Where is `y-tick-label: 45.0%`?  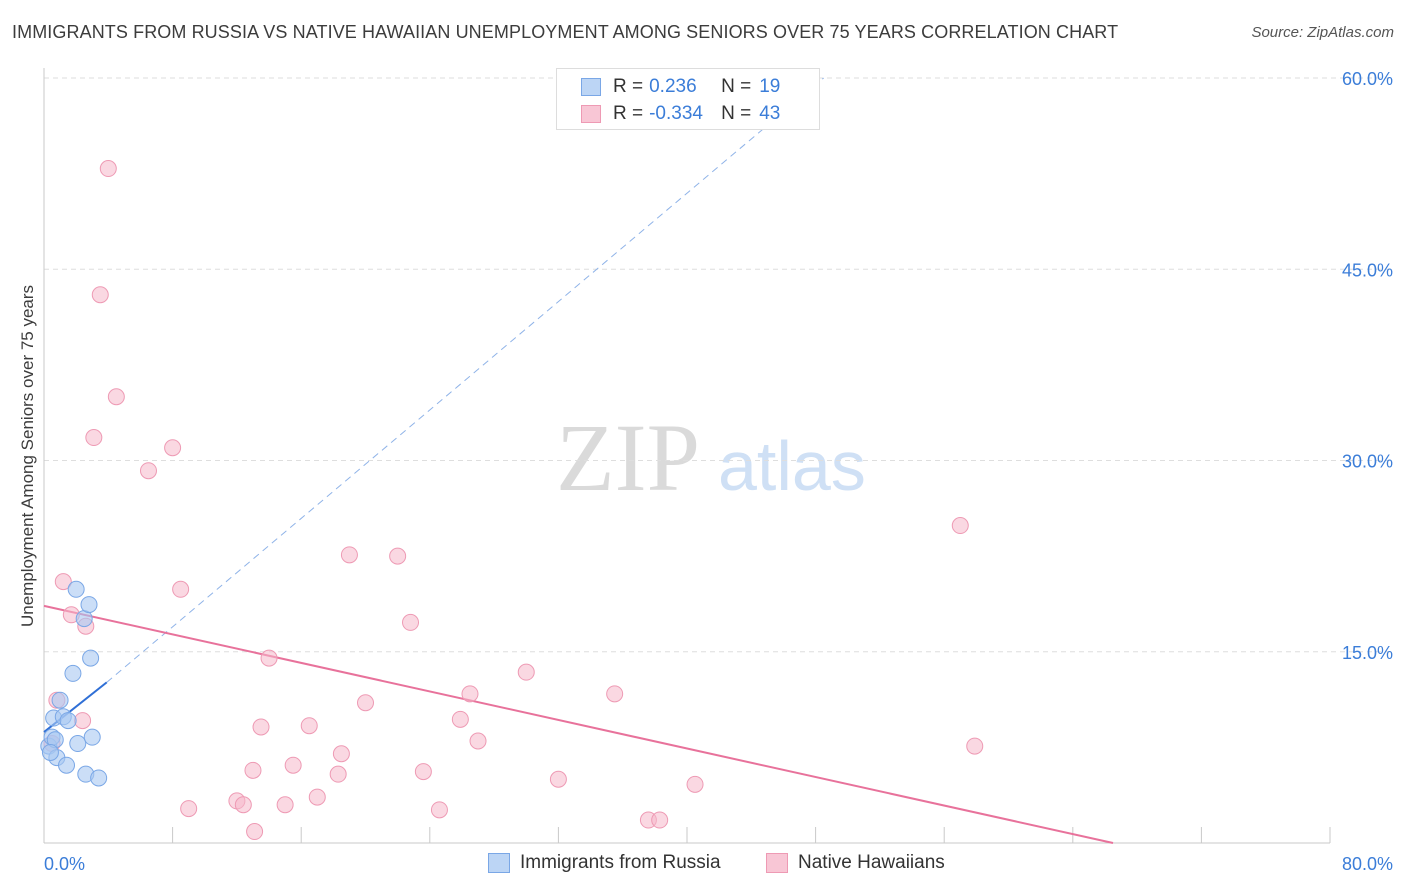 y-tick-label: 45.0% is located at coordinates (1367, 270).